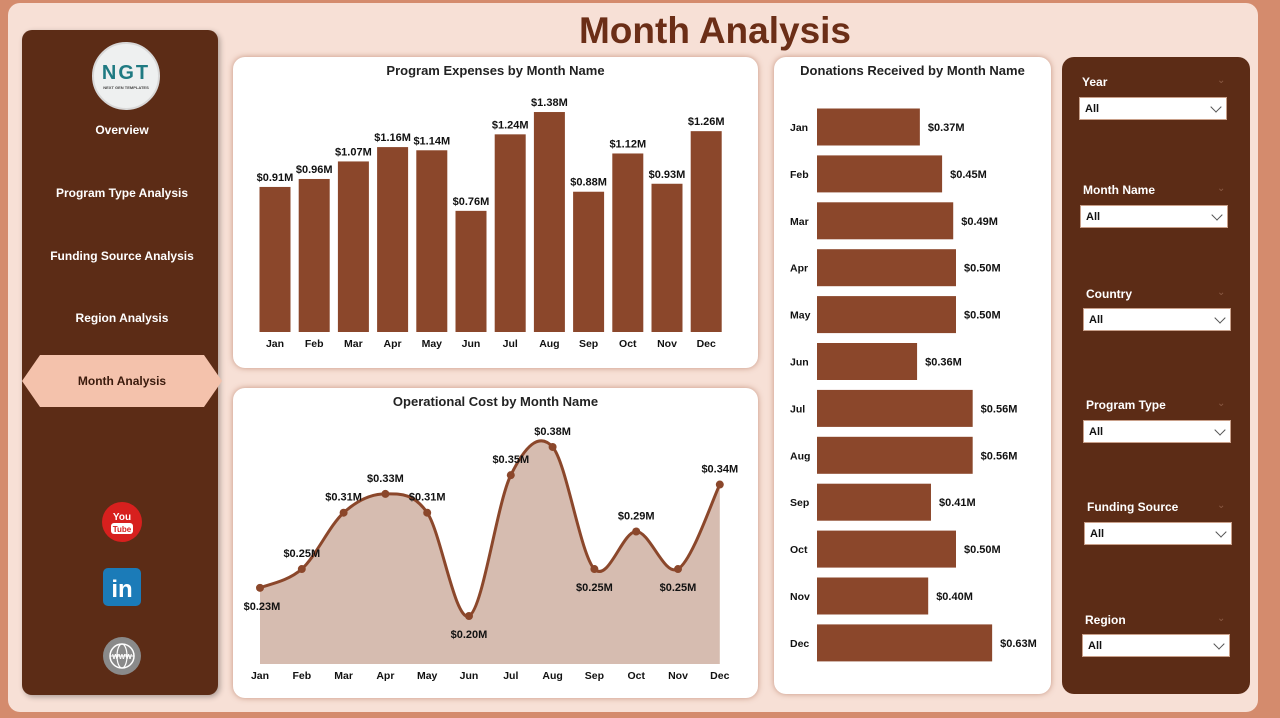 This screenshot has width=1280, height=718. I want to click on filter-label: Year, so click(1095, 82).